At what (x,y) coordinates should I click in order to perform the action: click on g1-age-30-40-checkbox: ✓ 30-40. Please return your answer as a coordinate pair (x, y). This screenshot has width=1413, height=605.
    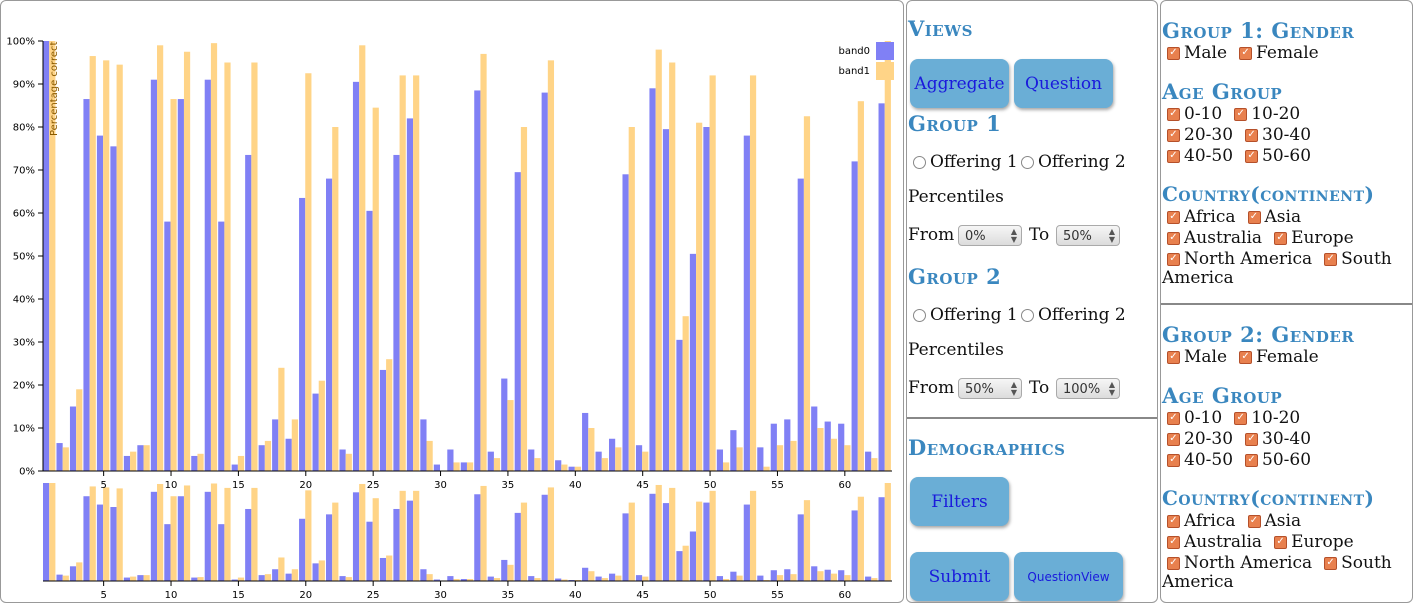
    Looking at the image, I should click on (1278, 135).